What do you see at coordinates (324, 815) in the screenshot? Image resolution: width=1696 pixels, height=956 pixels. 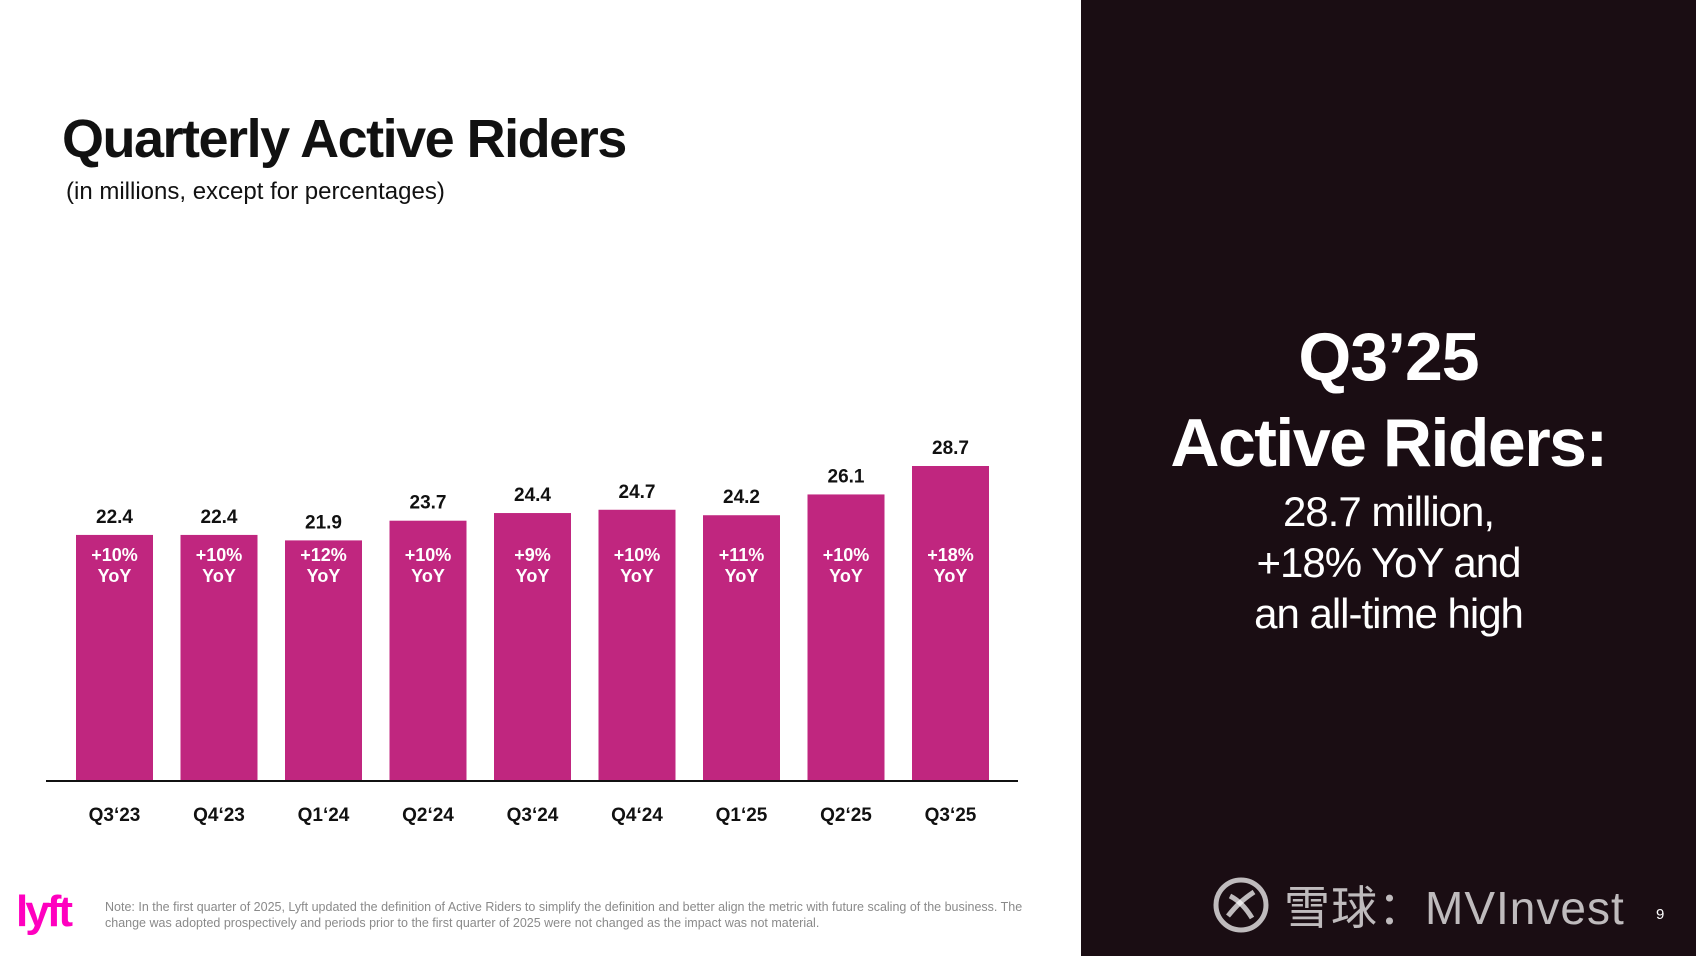 I see `x-tick-label: Q1‘24` at bounding box center [324, 815].